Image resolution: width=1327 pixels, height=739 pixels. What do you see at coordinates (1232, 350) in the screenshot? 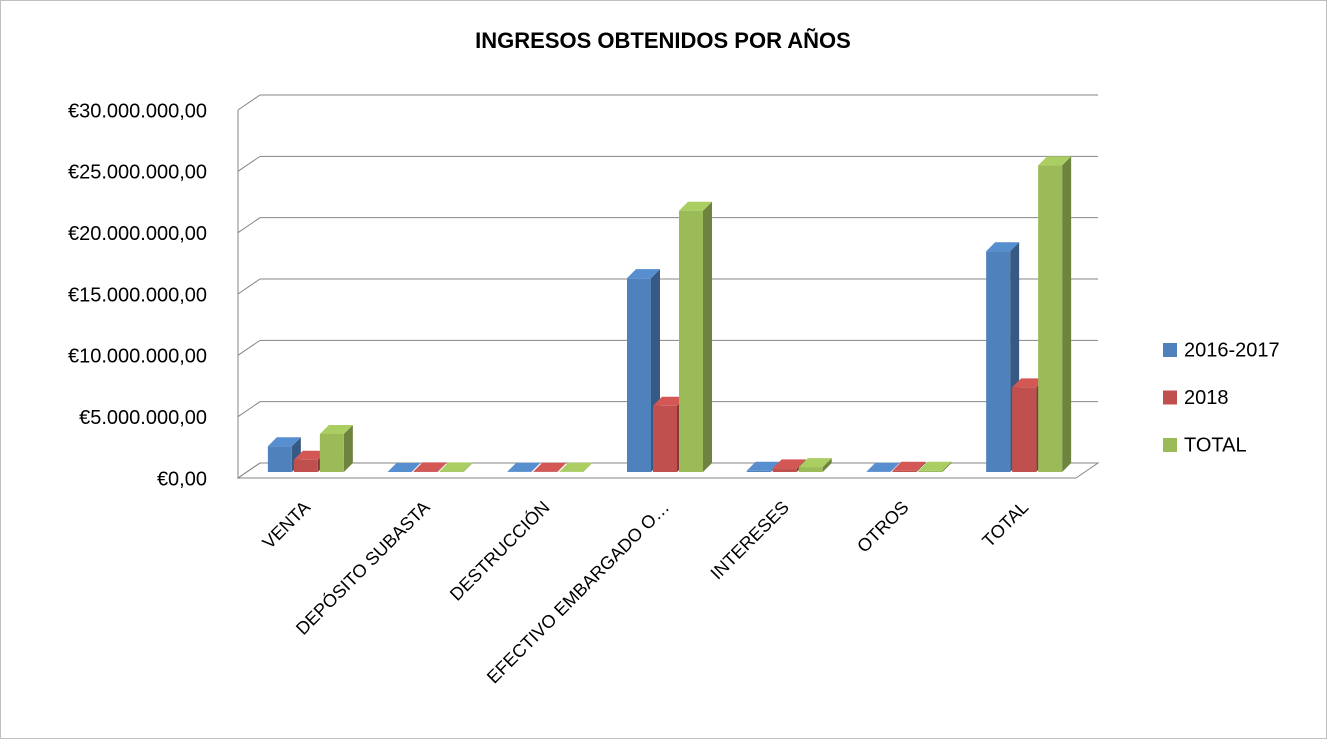
I see `legend-label: 2016-2017` at bounding box center [1232, 350].